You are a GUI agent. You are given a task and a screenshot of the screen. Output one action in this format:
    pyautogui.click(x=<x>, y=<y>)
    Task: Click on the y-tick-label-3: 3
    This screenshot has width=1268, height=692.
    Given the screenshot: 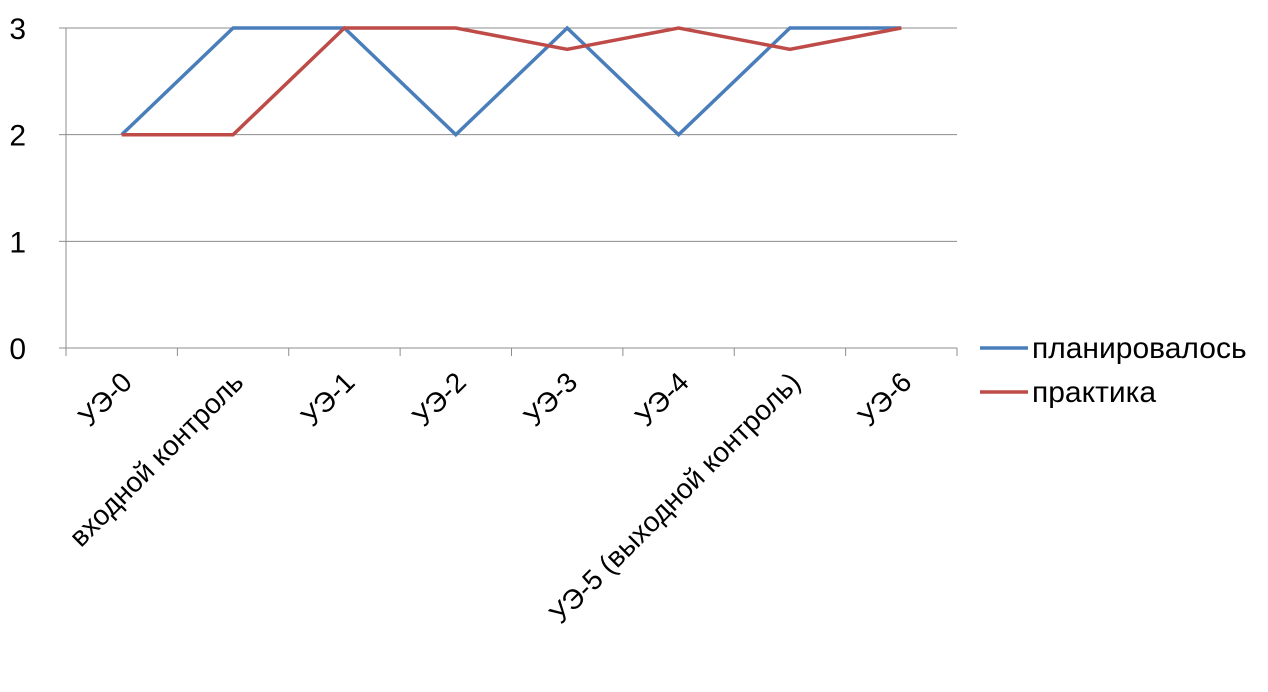 What is the action you would take?
    pyautogui.click(x=17, y=29)
    